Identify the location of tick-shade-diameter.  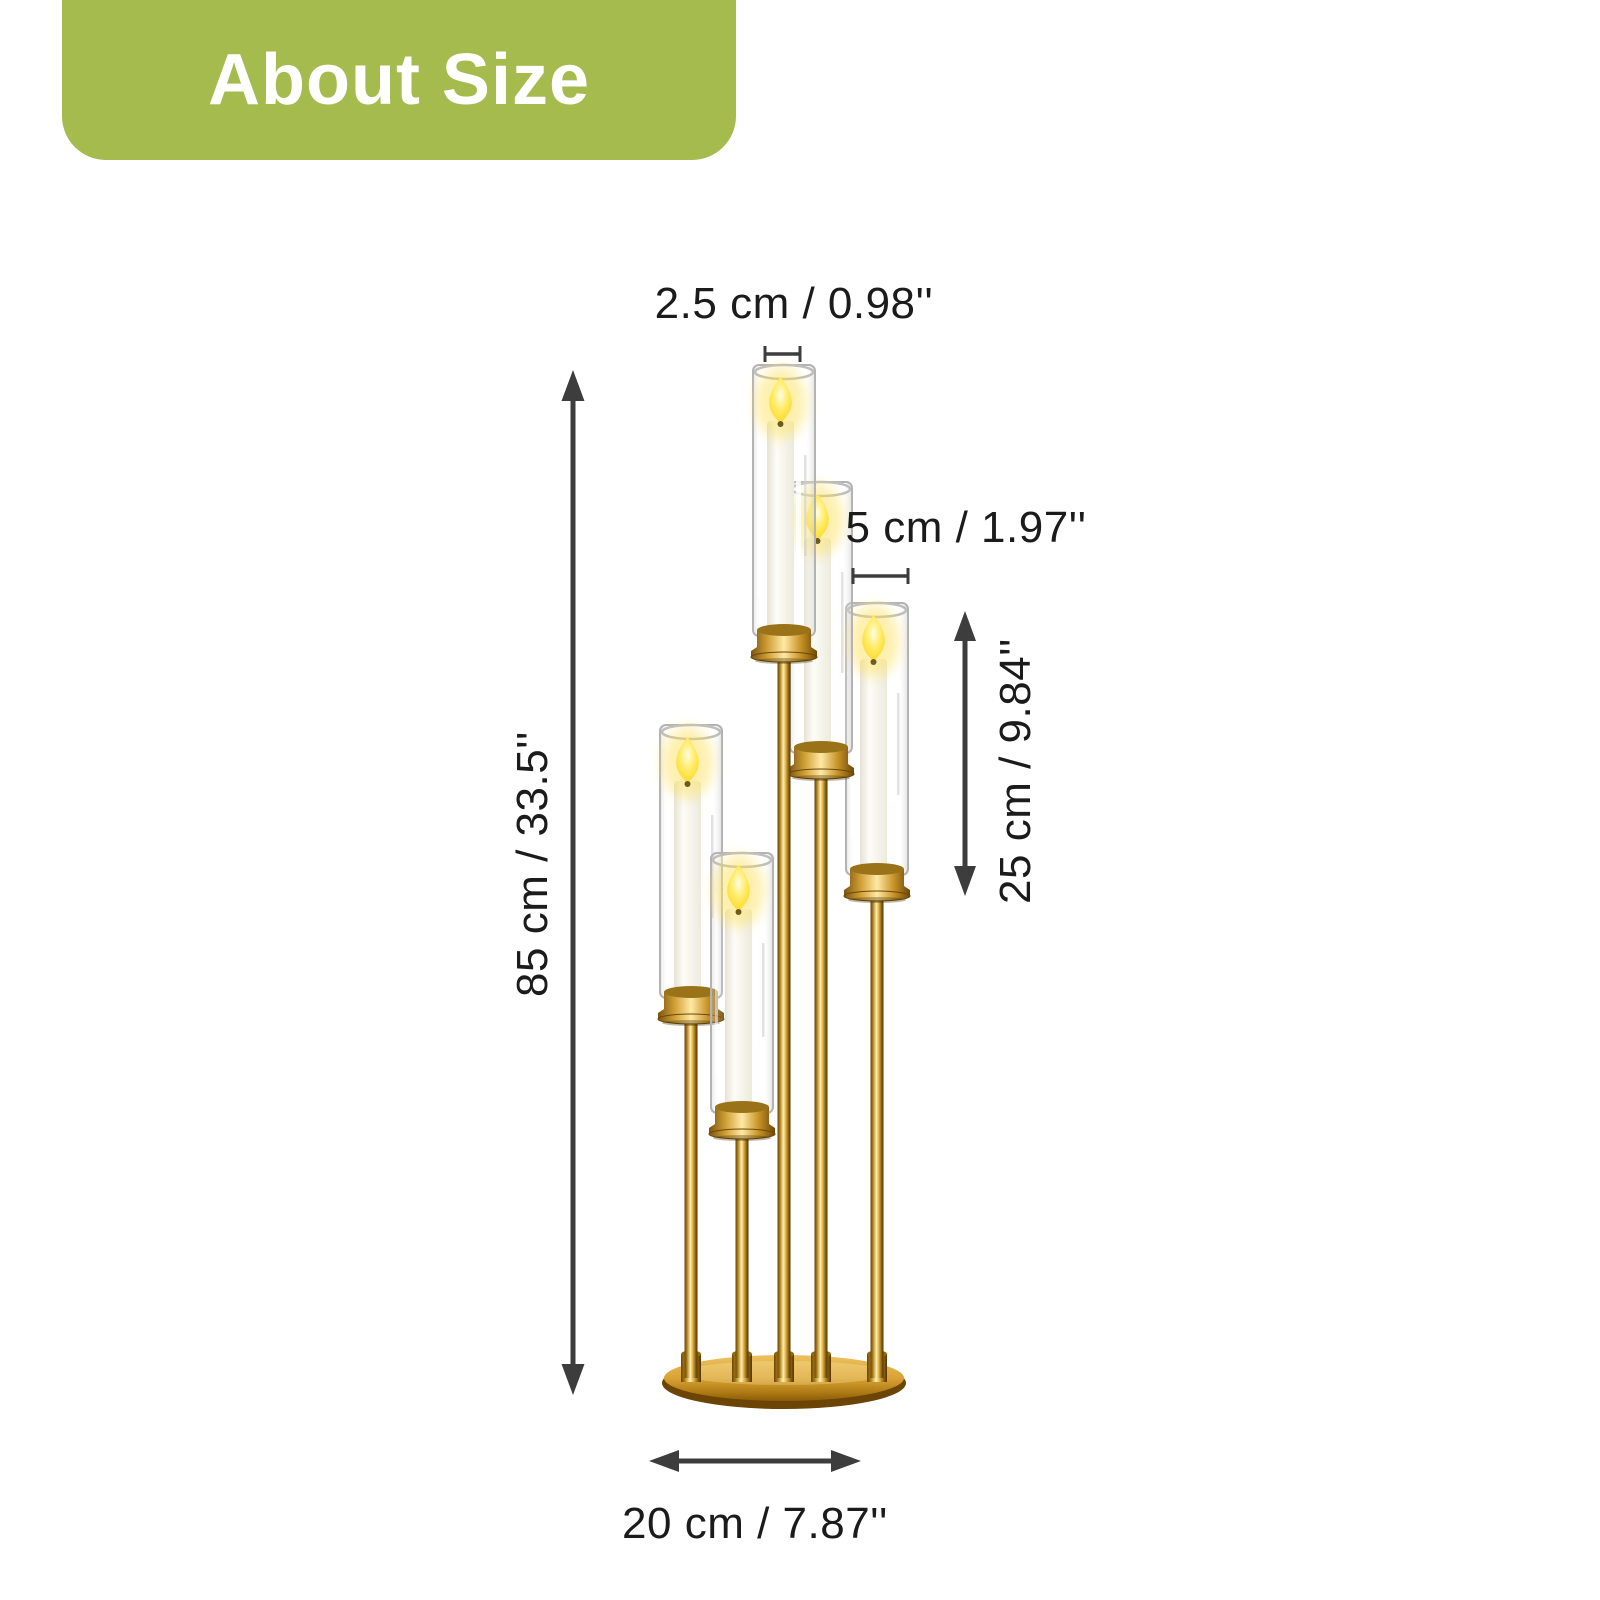
(880, 576).